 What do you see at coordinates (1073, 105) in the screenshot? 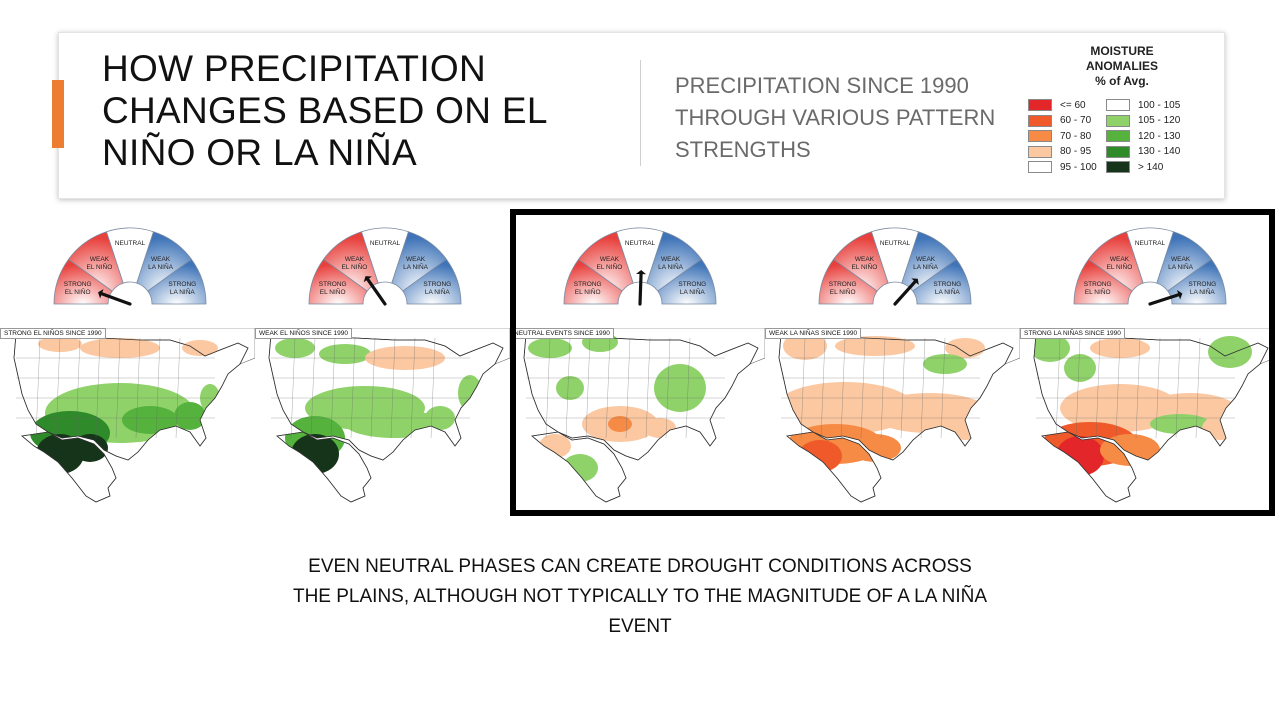
I see `legend-label: <= 60` at bounding box center [1073, 105].